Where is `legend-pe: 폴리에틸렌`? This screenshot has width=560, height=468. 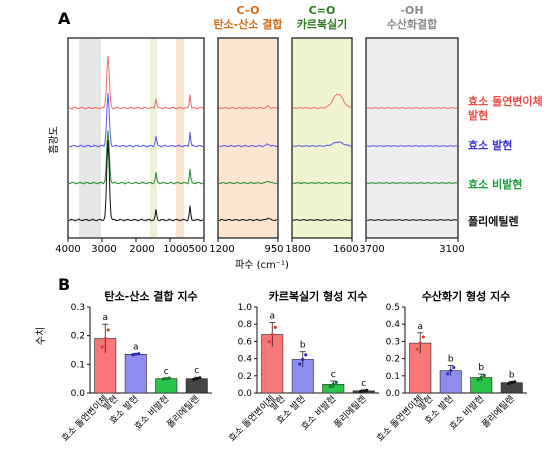
legend-pe: 폴리에틸렌 is located at coordinates (493, 221).